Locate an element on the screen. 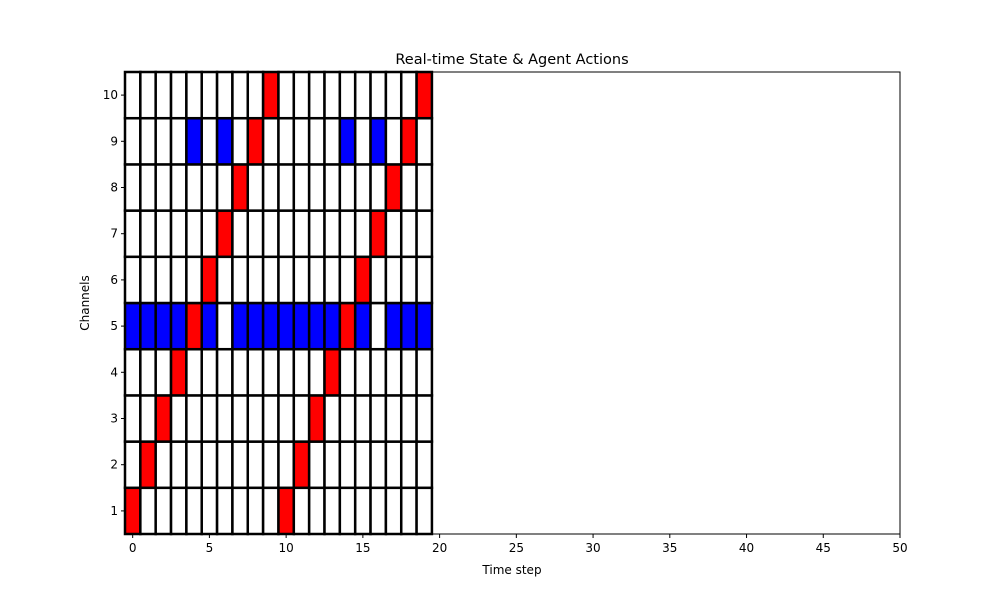 Image resolution: width=1000 pixels, height=600 pixels. x-tick-label: 40 is located at coordinates (746, 548).